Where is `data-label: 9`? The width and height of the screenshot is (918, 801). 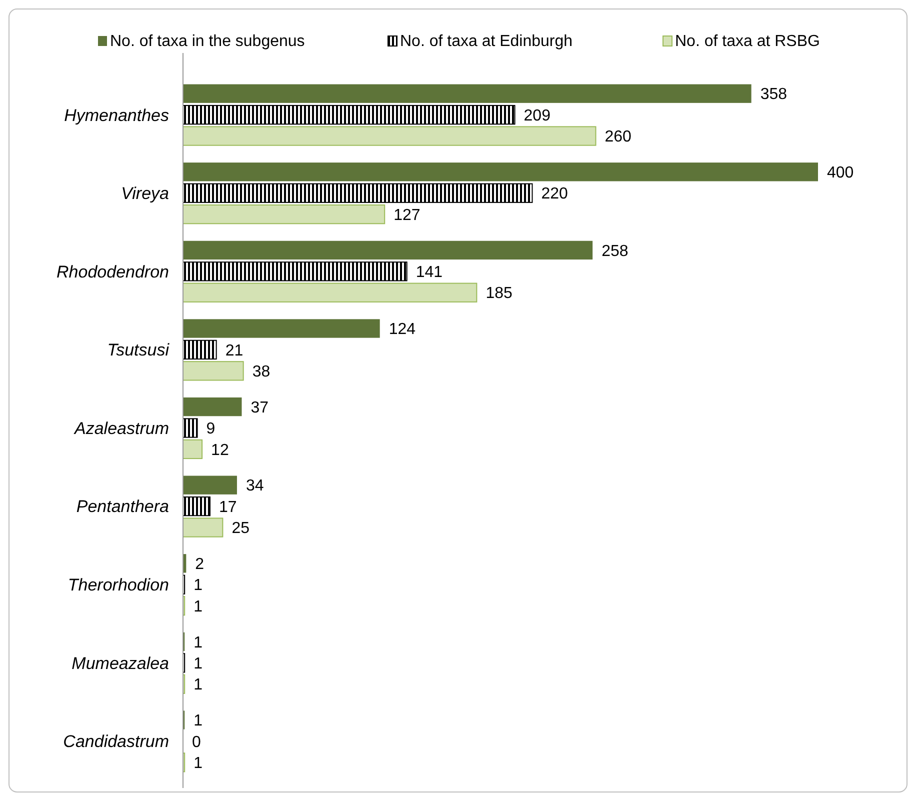 data-label: 9 is located at coordinates (211, 429).